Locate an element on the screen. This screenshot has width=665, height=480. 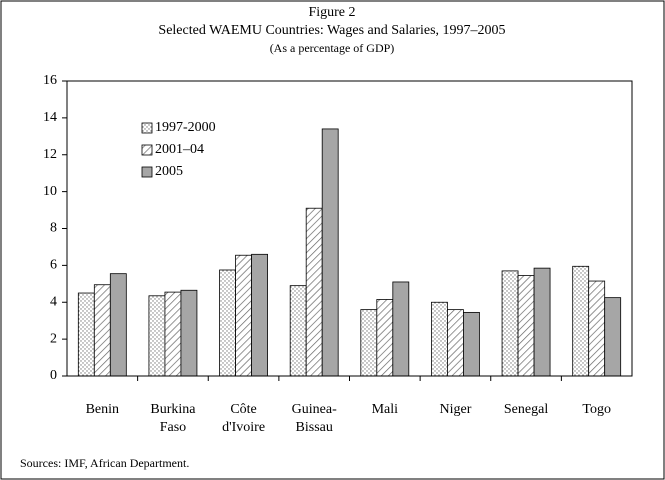
x-tick-label: Benin is located at coordinates (102, 409).